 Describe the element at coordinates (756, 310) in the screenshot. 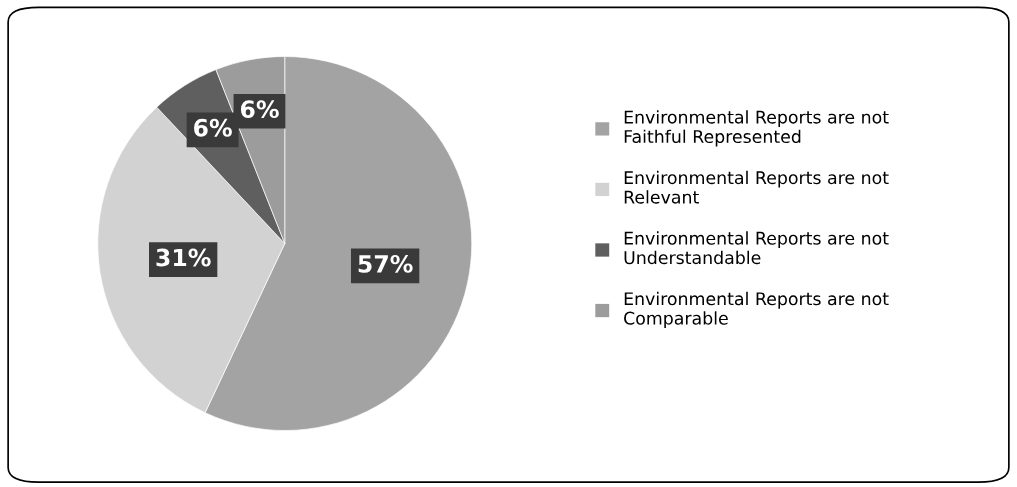

I see `legend-label: Environmental Reports are not Comparable` at that location.